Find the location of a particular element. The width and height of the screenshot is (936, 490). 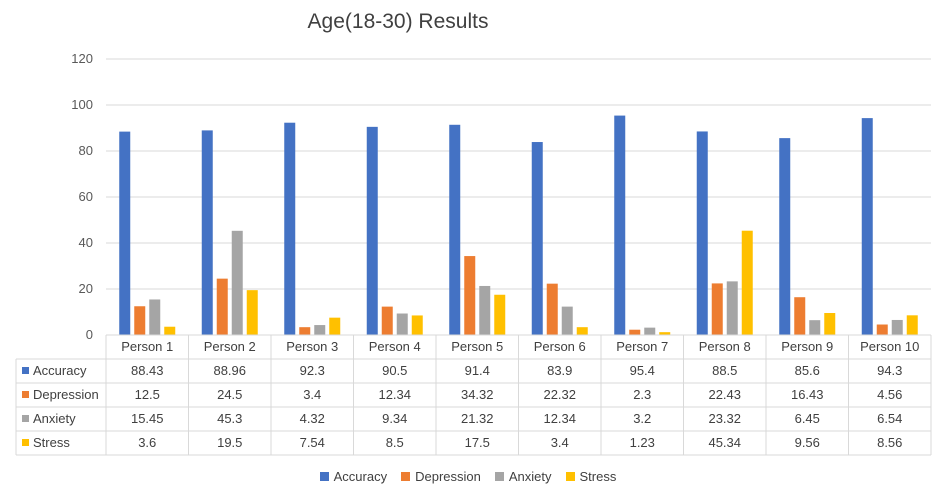

category-label: Person 7 is located at coordinates (642, 346).